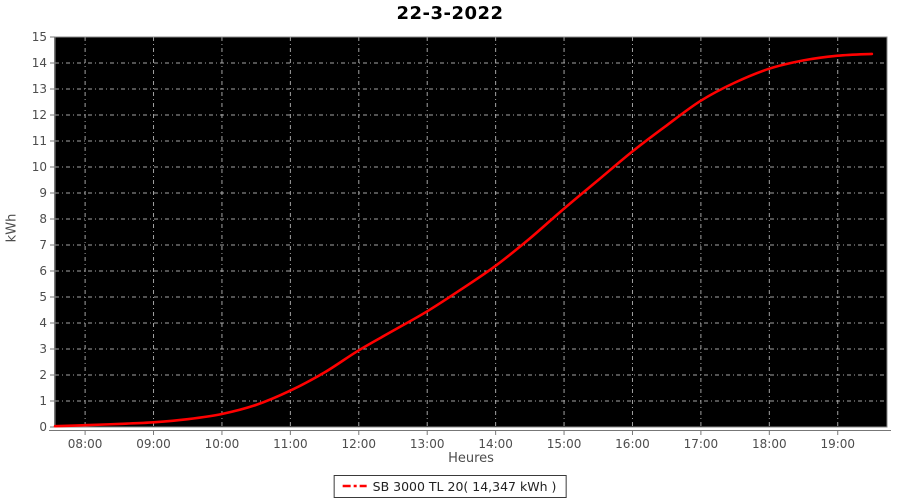  I want to click on legend-line-icon, so click(354, 486).